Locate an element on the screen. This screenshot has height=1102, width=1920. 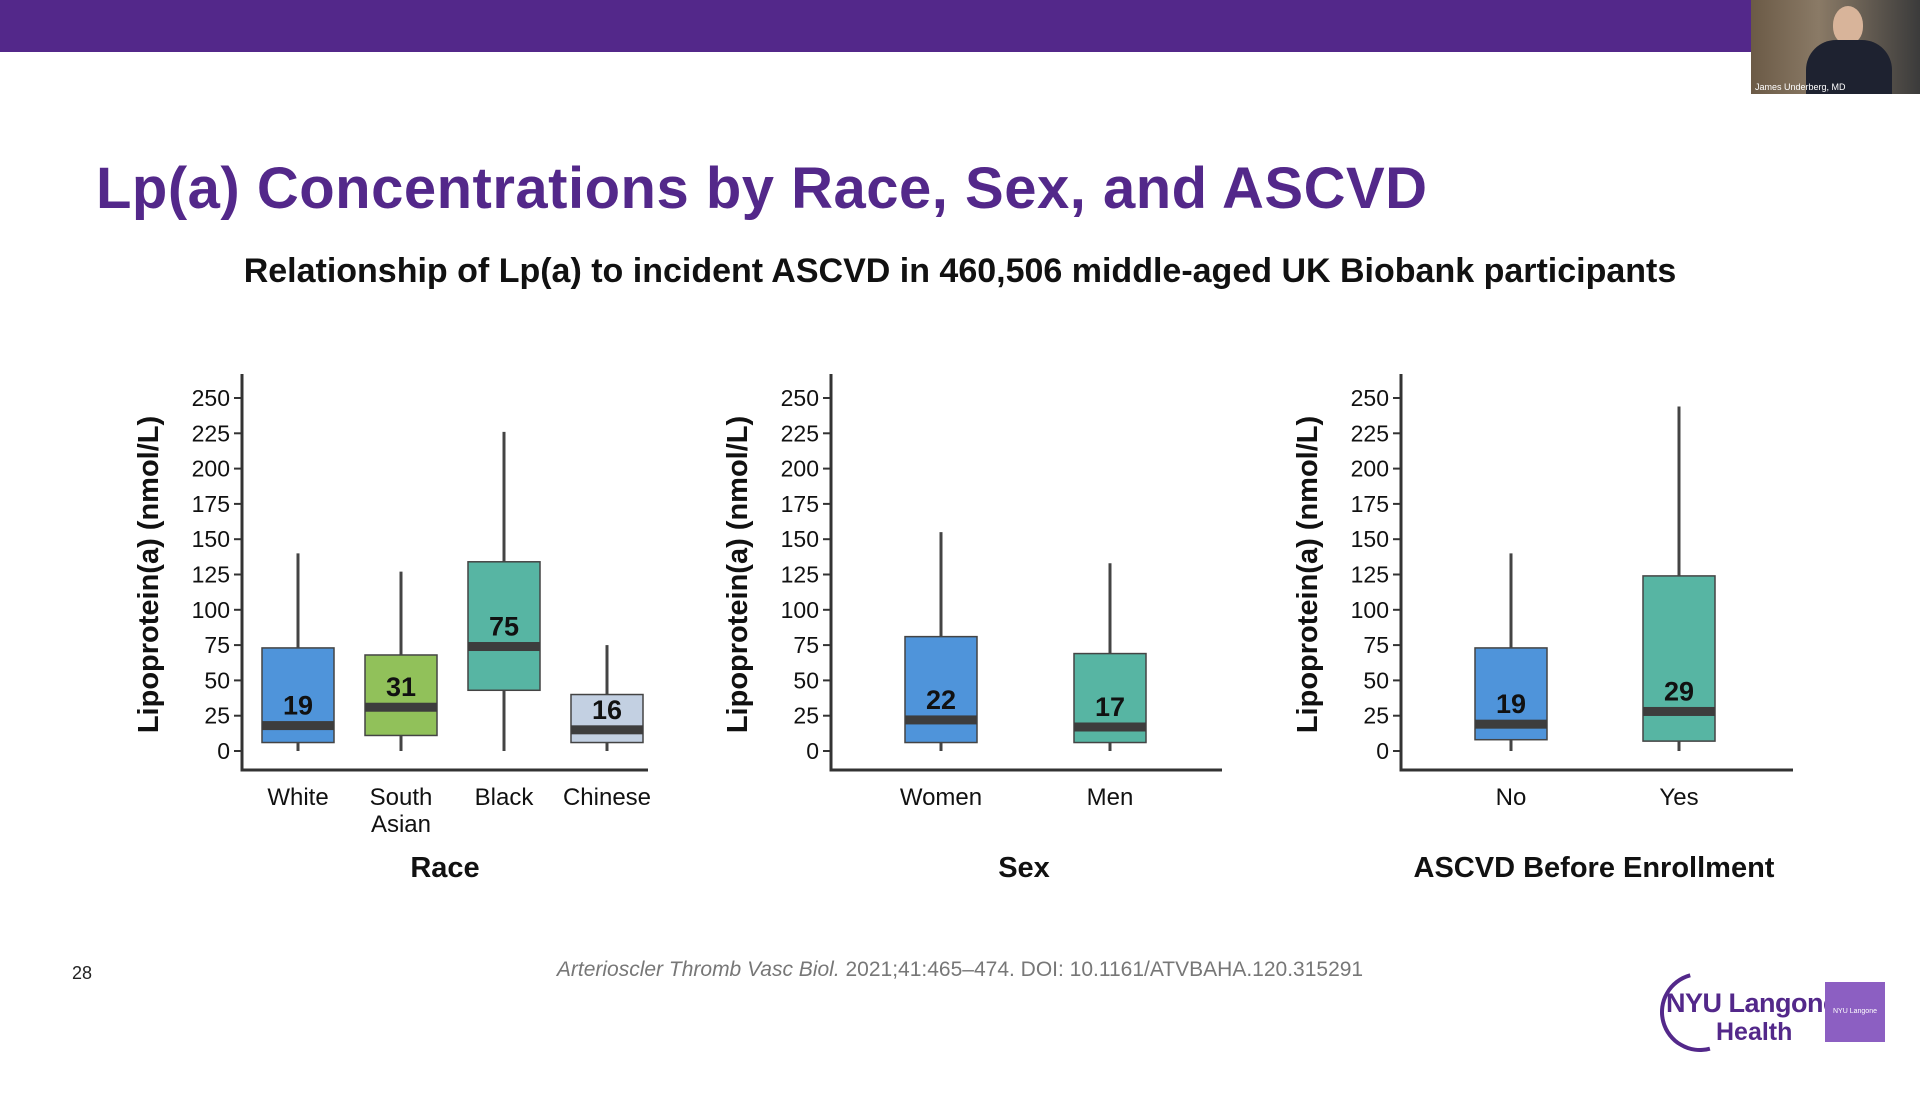
x-axis-label: Race is located at coordinates (444, 868).